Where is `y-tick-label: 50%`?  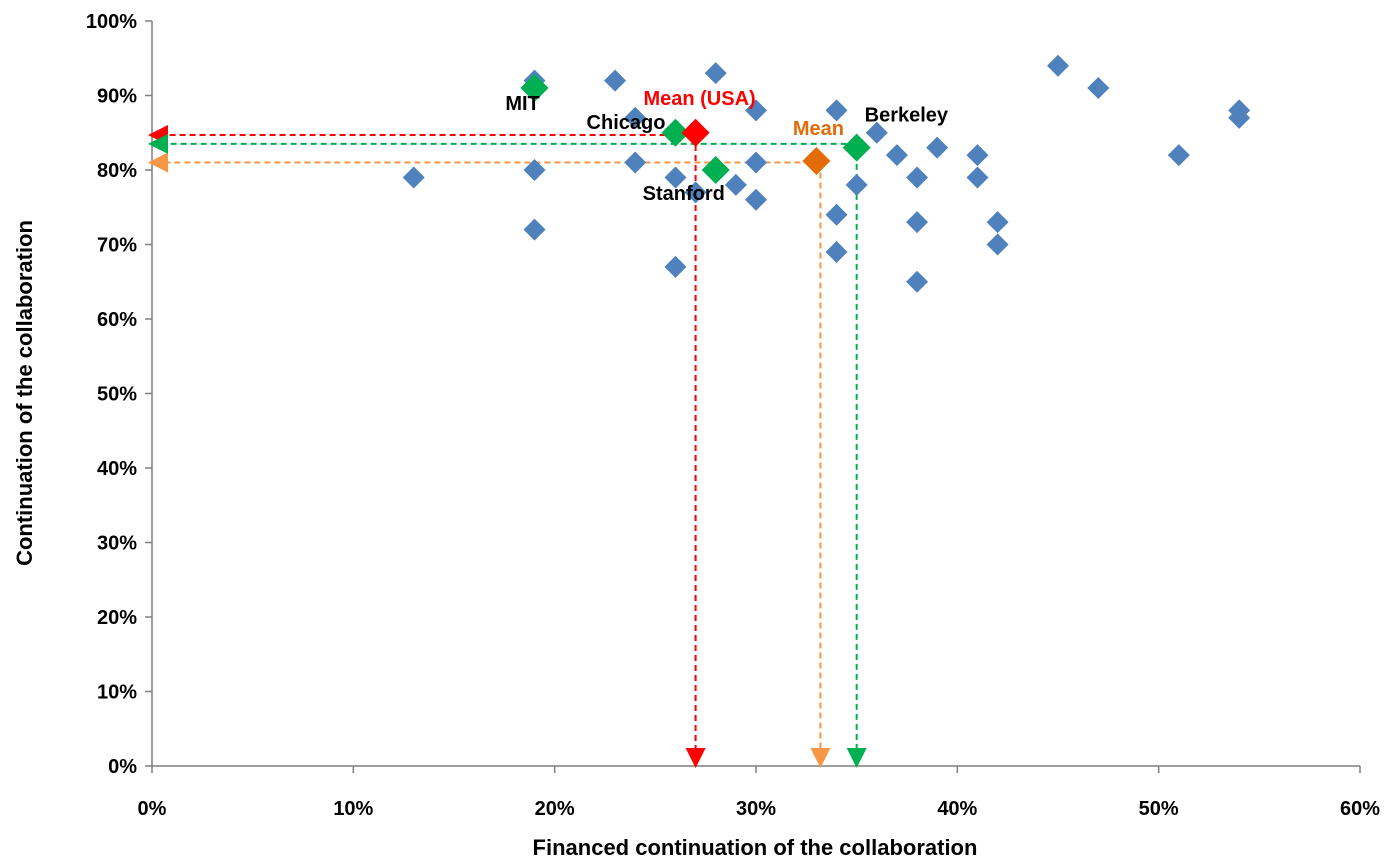
y-tick-label: 50% is located at coordinates (117, 395).